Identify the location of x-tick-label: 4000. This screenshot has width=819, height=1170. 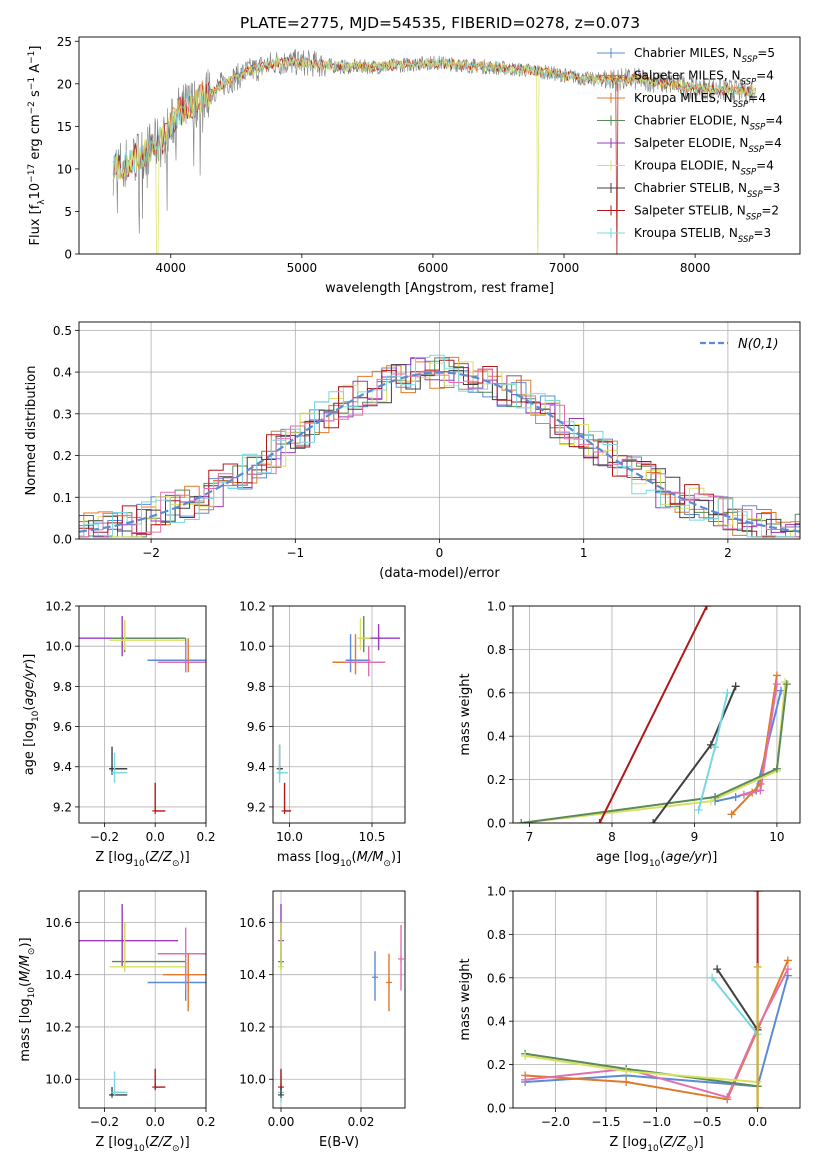
(170, 268).